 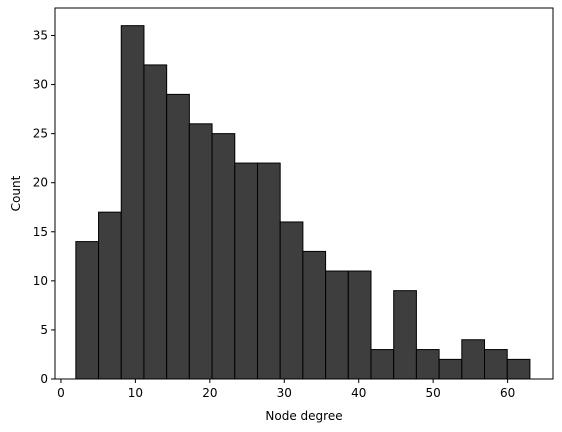 I want to click on x-axis-ticks: 0 10 20 30 40 50 60, so click(x=286, y=389).